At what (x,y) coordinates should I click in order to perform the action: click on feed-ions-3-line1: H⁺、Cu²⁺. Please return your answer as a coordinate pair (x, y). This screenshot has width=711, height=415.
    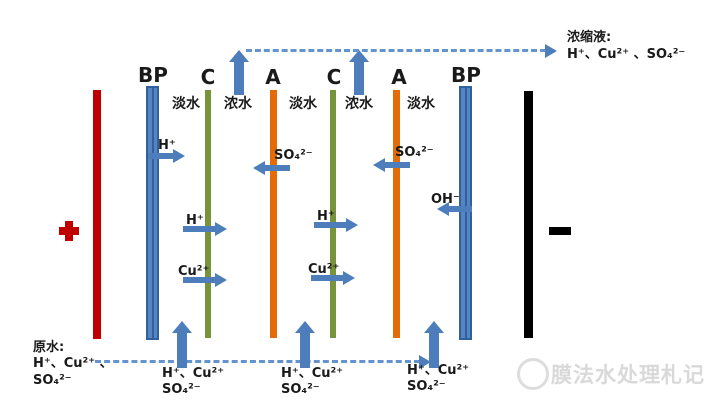
    Looking at the image, I should click on (438, 370).